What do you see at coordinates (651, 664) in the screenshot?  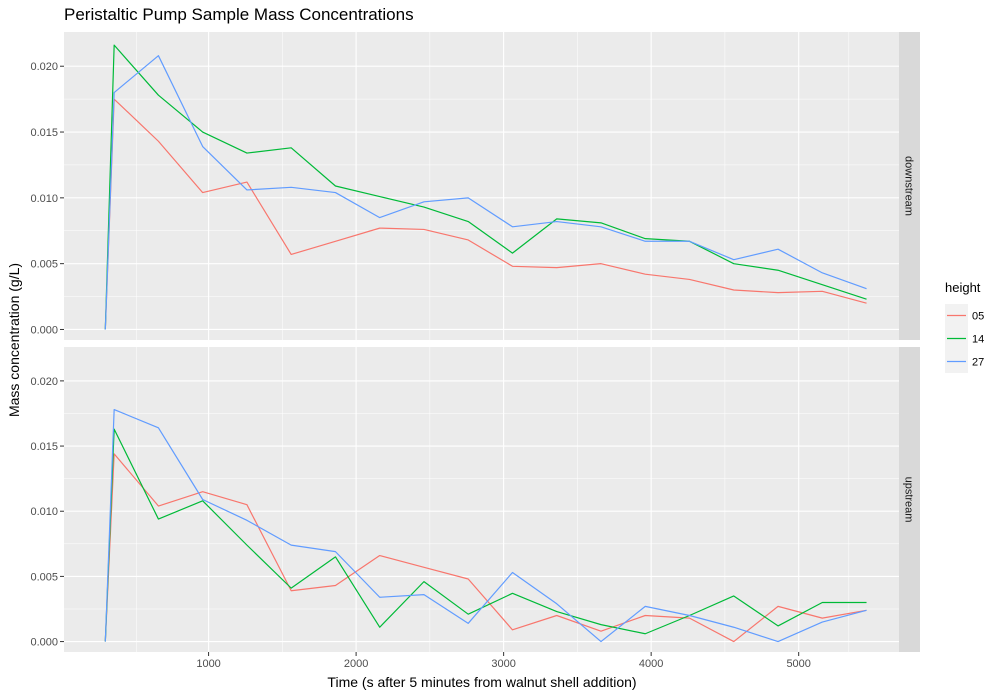 I see `x-tick-label: 4000` at bounding box center [651, 664].